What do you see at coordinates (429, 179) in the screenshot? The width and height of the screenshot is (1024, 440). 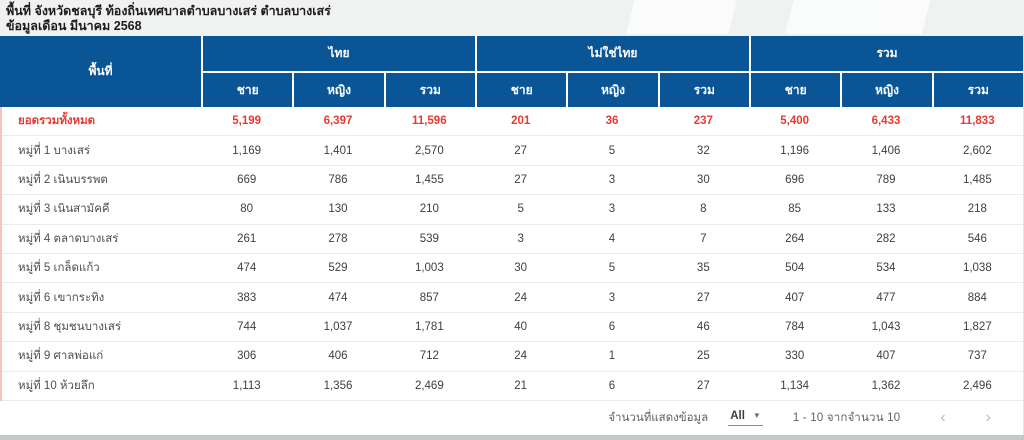 I see `table-cell: 1,455` at bounding box center [429, 179].